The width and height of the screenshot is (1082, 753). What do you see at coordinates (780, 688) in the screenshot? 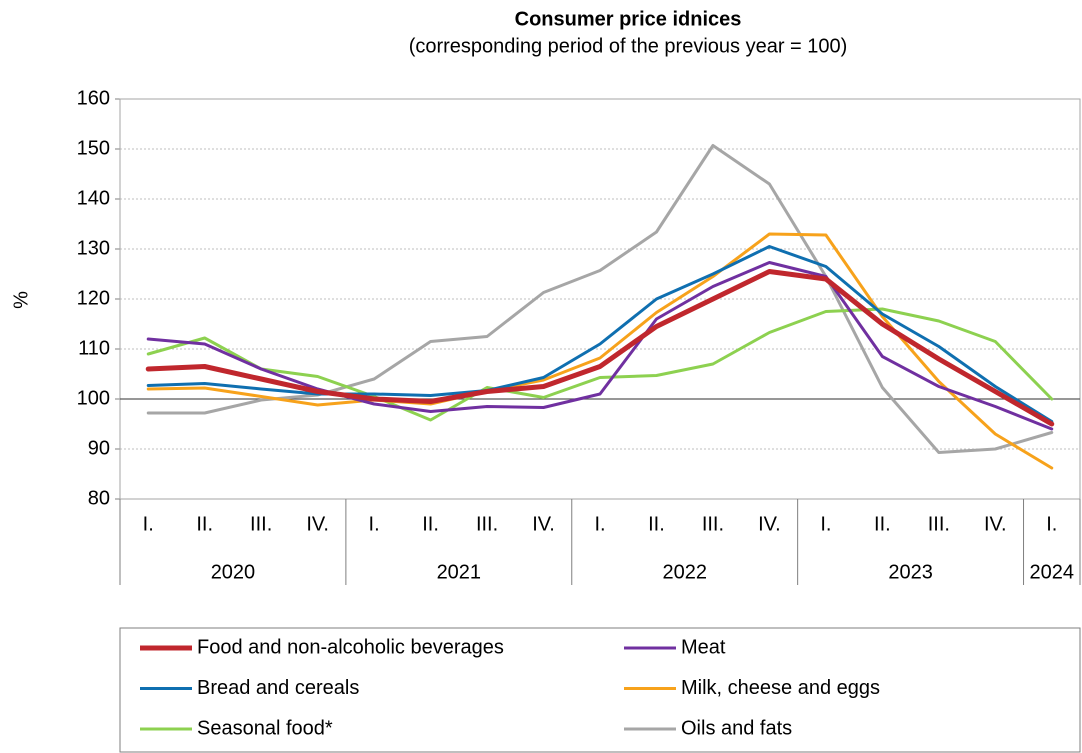
I see `legend-label: Milk, cheese and eggs` at bounding box center [780, 688].